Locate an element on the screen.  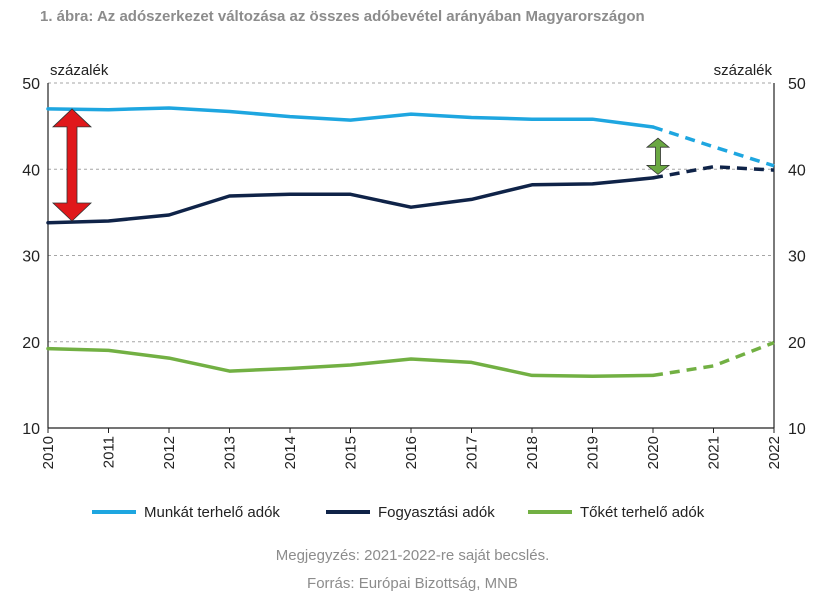
x-tick-label-2011: 2011 is located at coordinates (109, 452).